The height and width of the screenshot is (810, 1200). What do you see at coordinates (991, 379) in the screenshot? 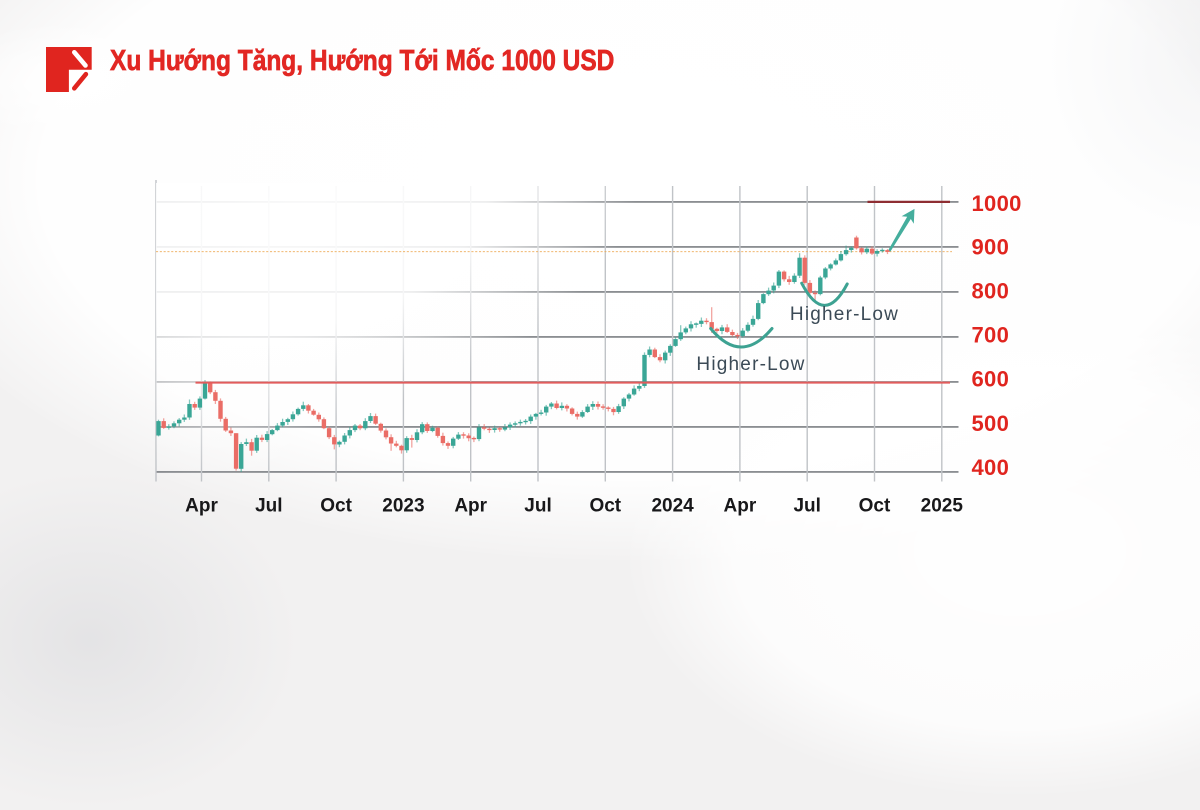
I see `svg-text: 600` at bounding box center [991, 379].